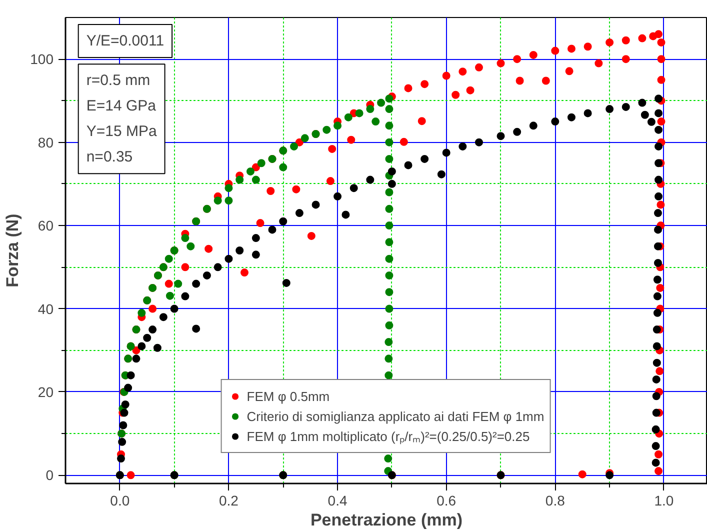  Describe the element at coordinates (46, 308) in the screenshot. I see `y-tick-label: 40` at that location.